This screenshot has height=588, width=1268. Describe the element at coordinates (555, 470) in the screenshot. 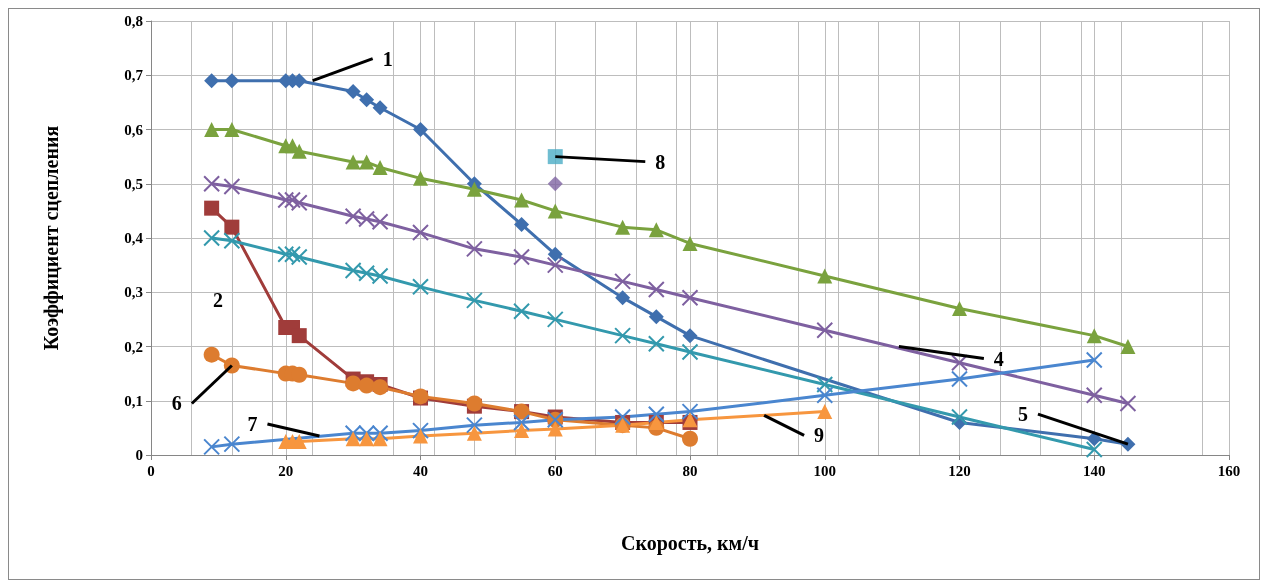

I see `x-tick-label: 60` at that location.